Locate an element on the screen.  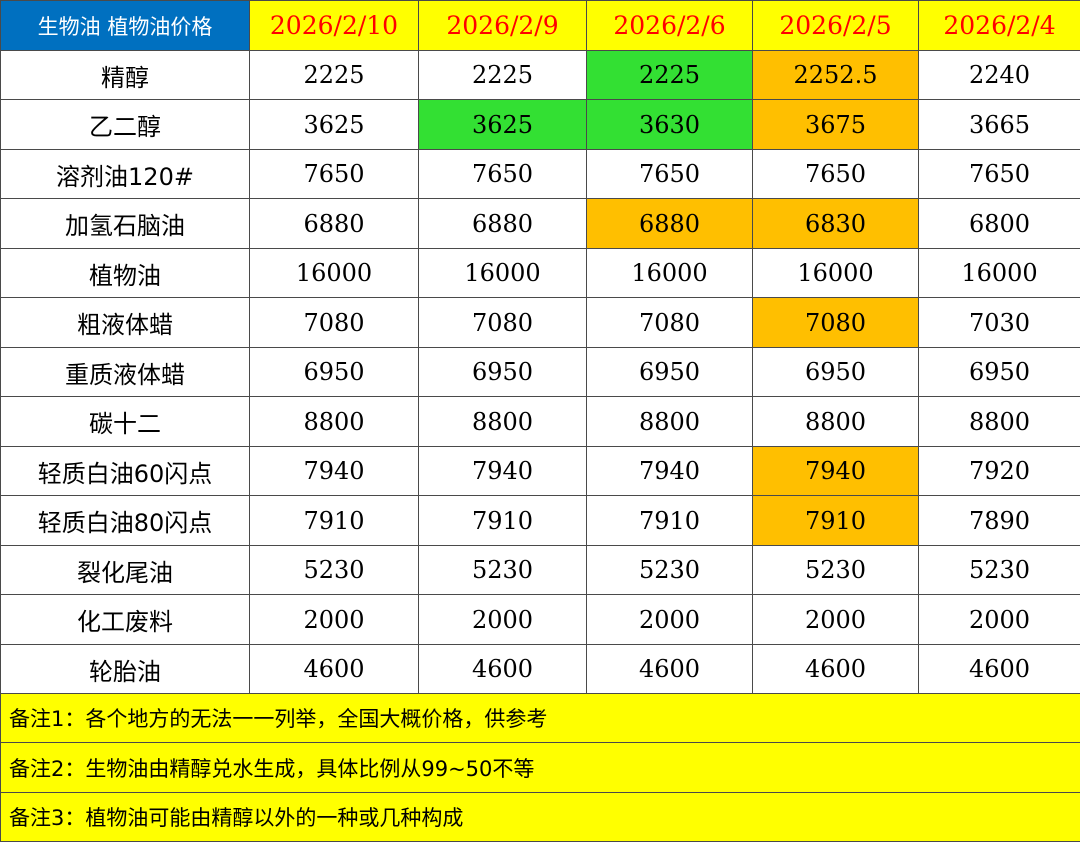
note-1: 备注1：各个地方的无法一一列举，全国大概价格，供参考 is located at coordinates (540, 718).